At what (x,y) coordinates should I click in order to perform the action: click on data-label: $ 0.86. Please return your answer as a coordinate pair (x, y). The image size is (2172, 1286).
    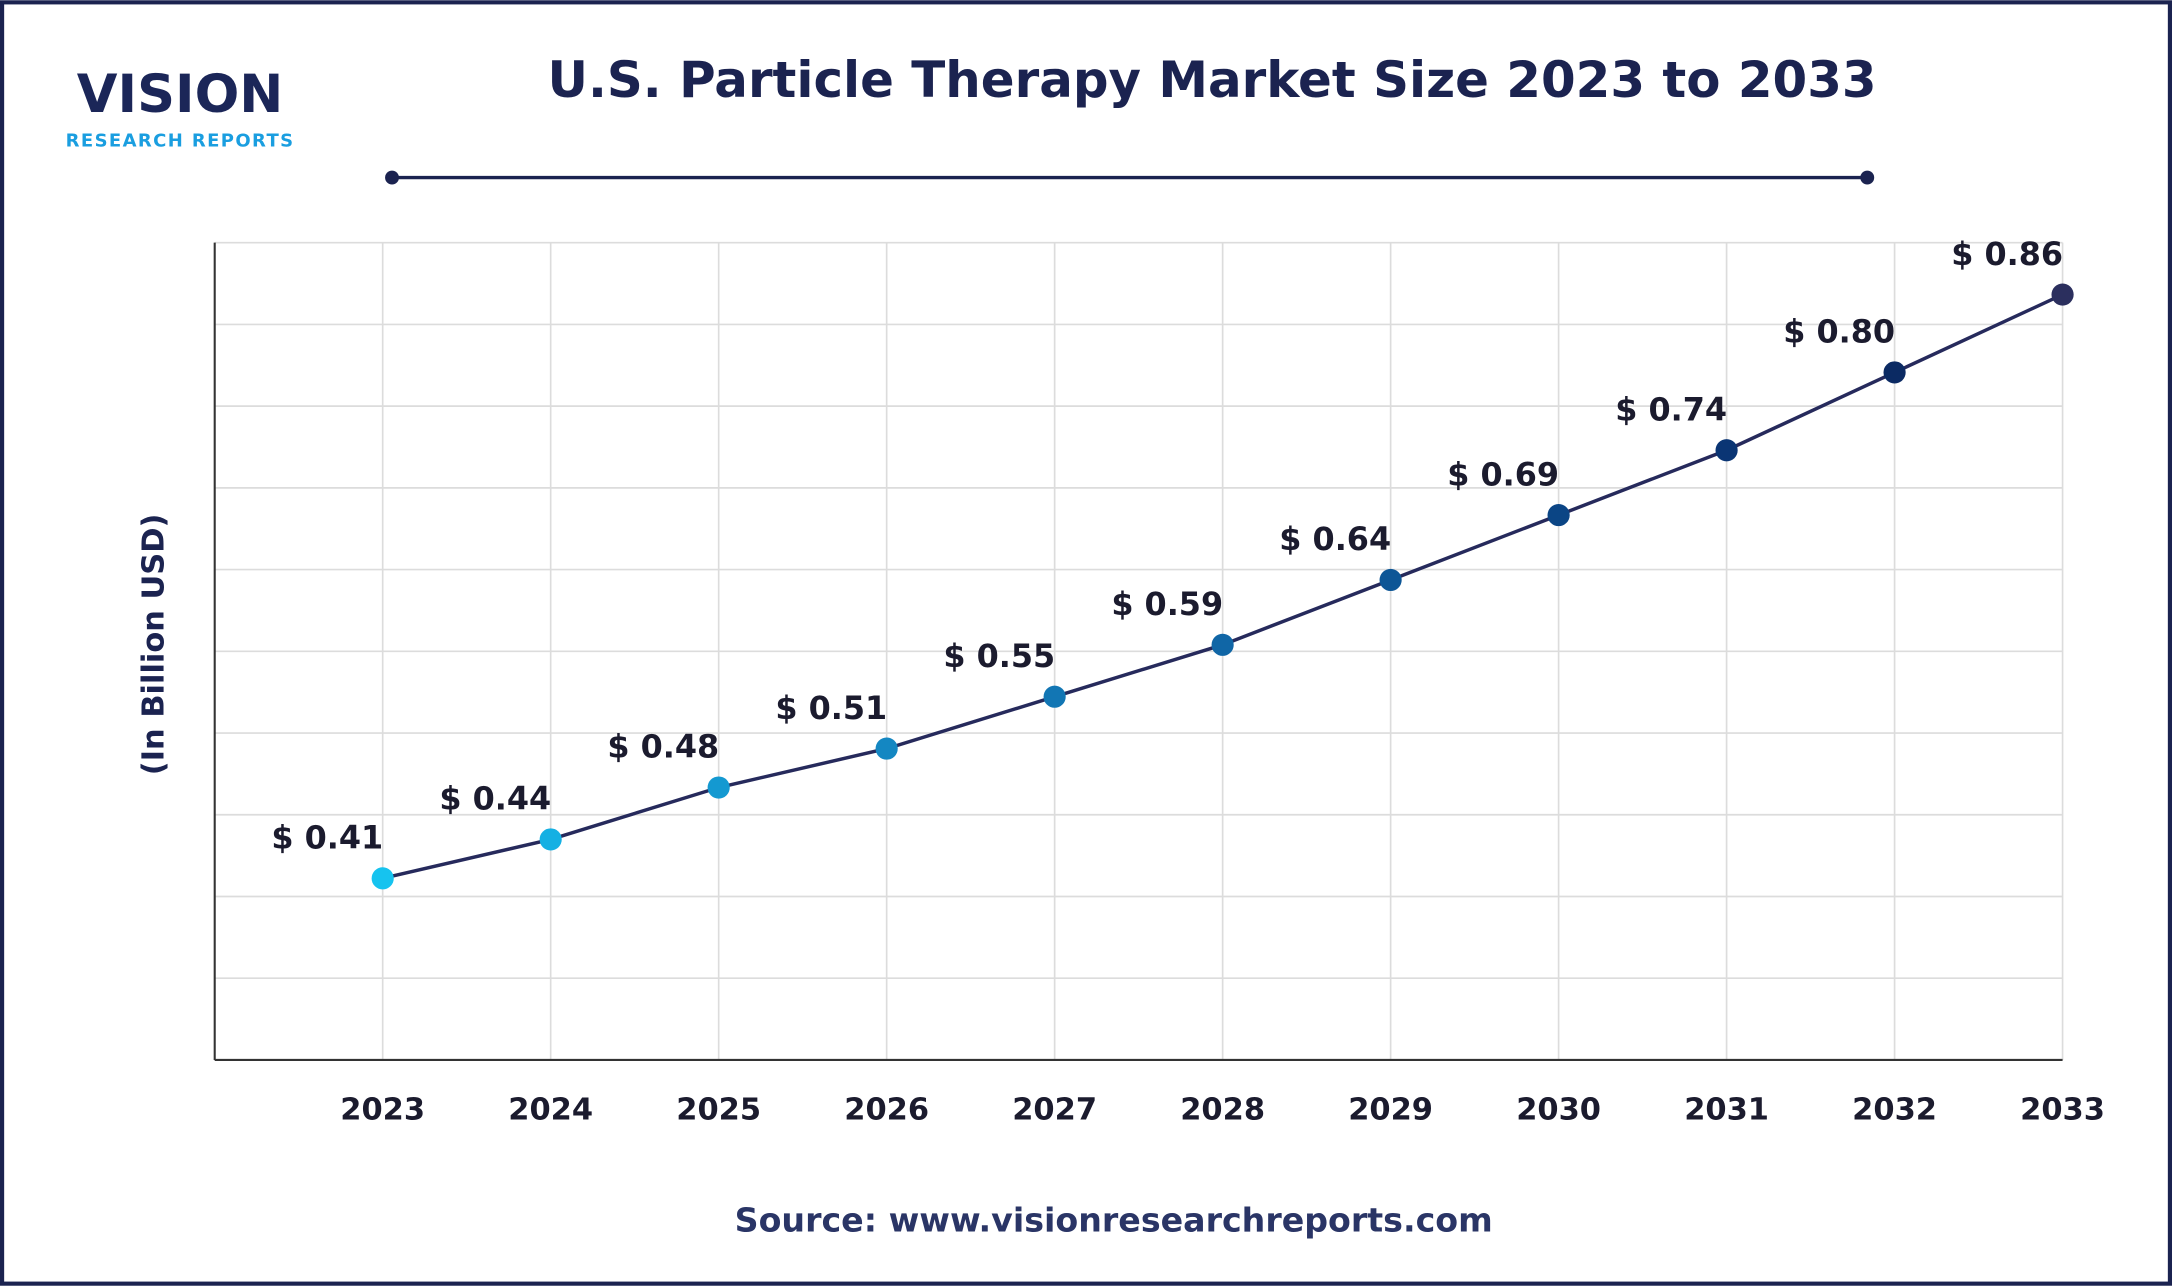
    Looking at the image, I should click on (2007, 254).